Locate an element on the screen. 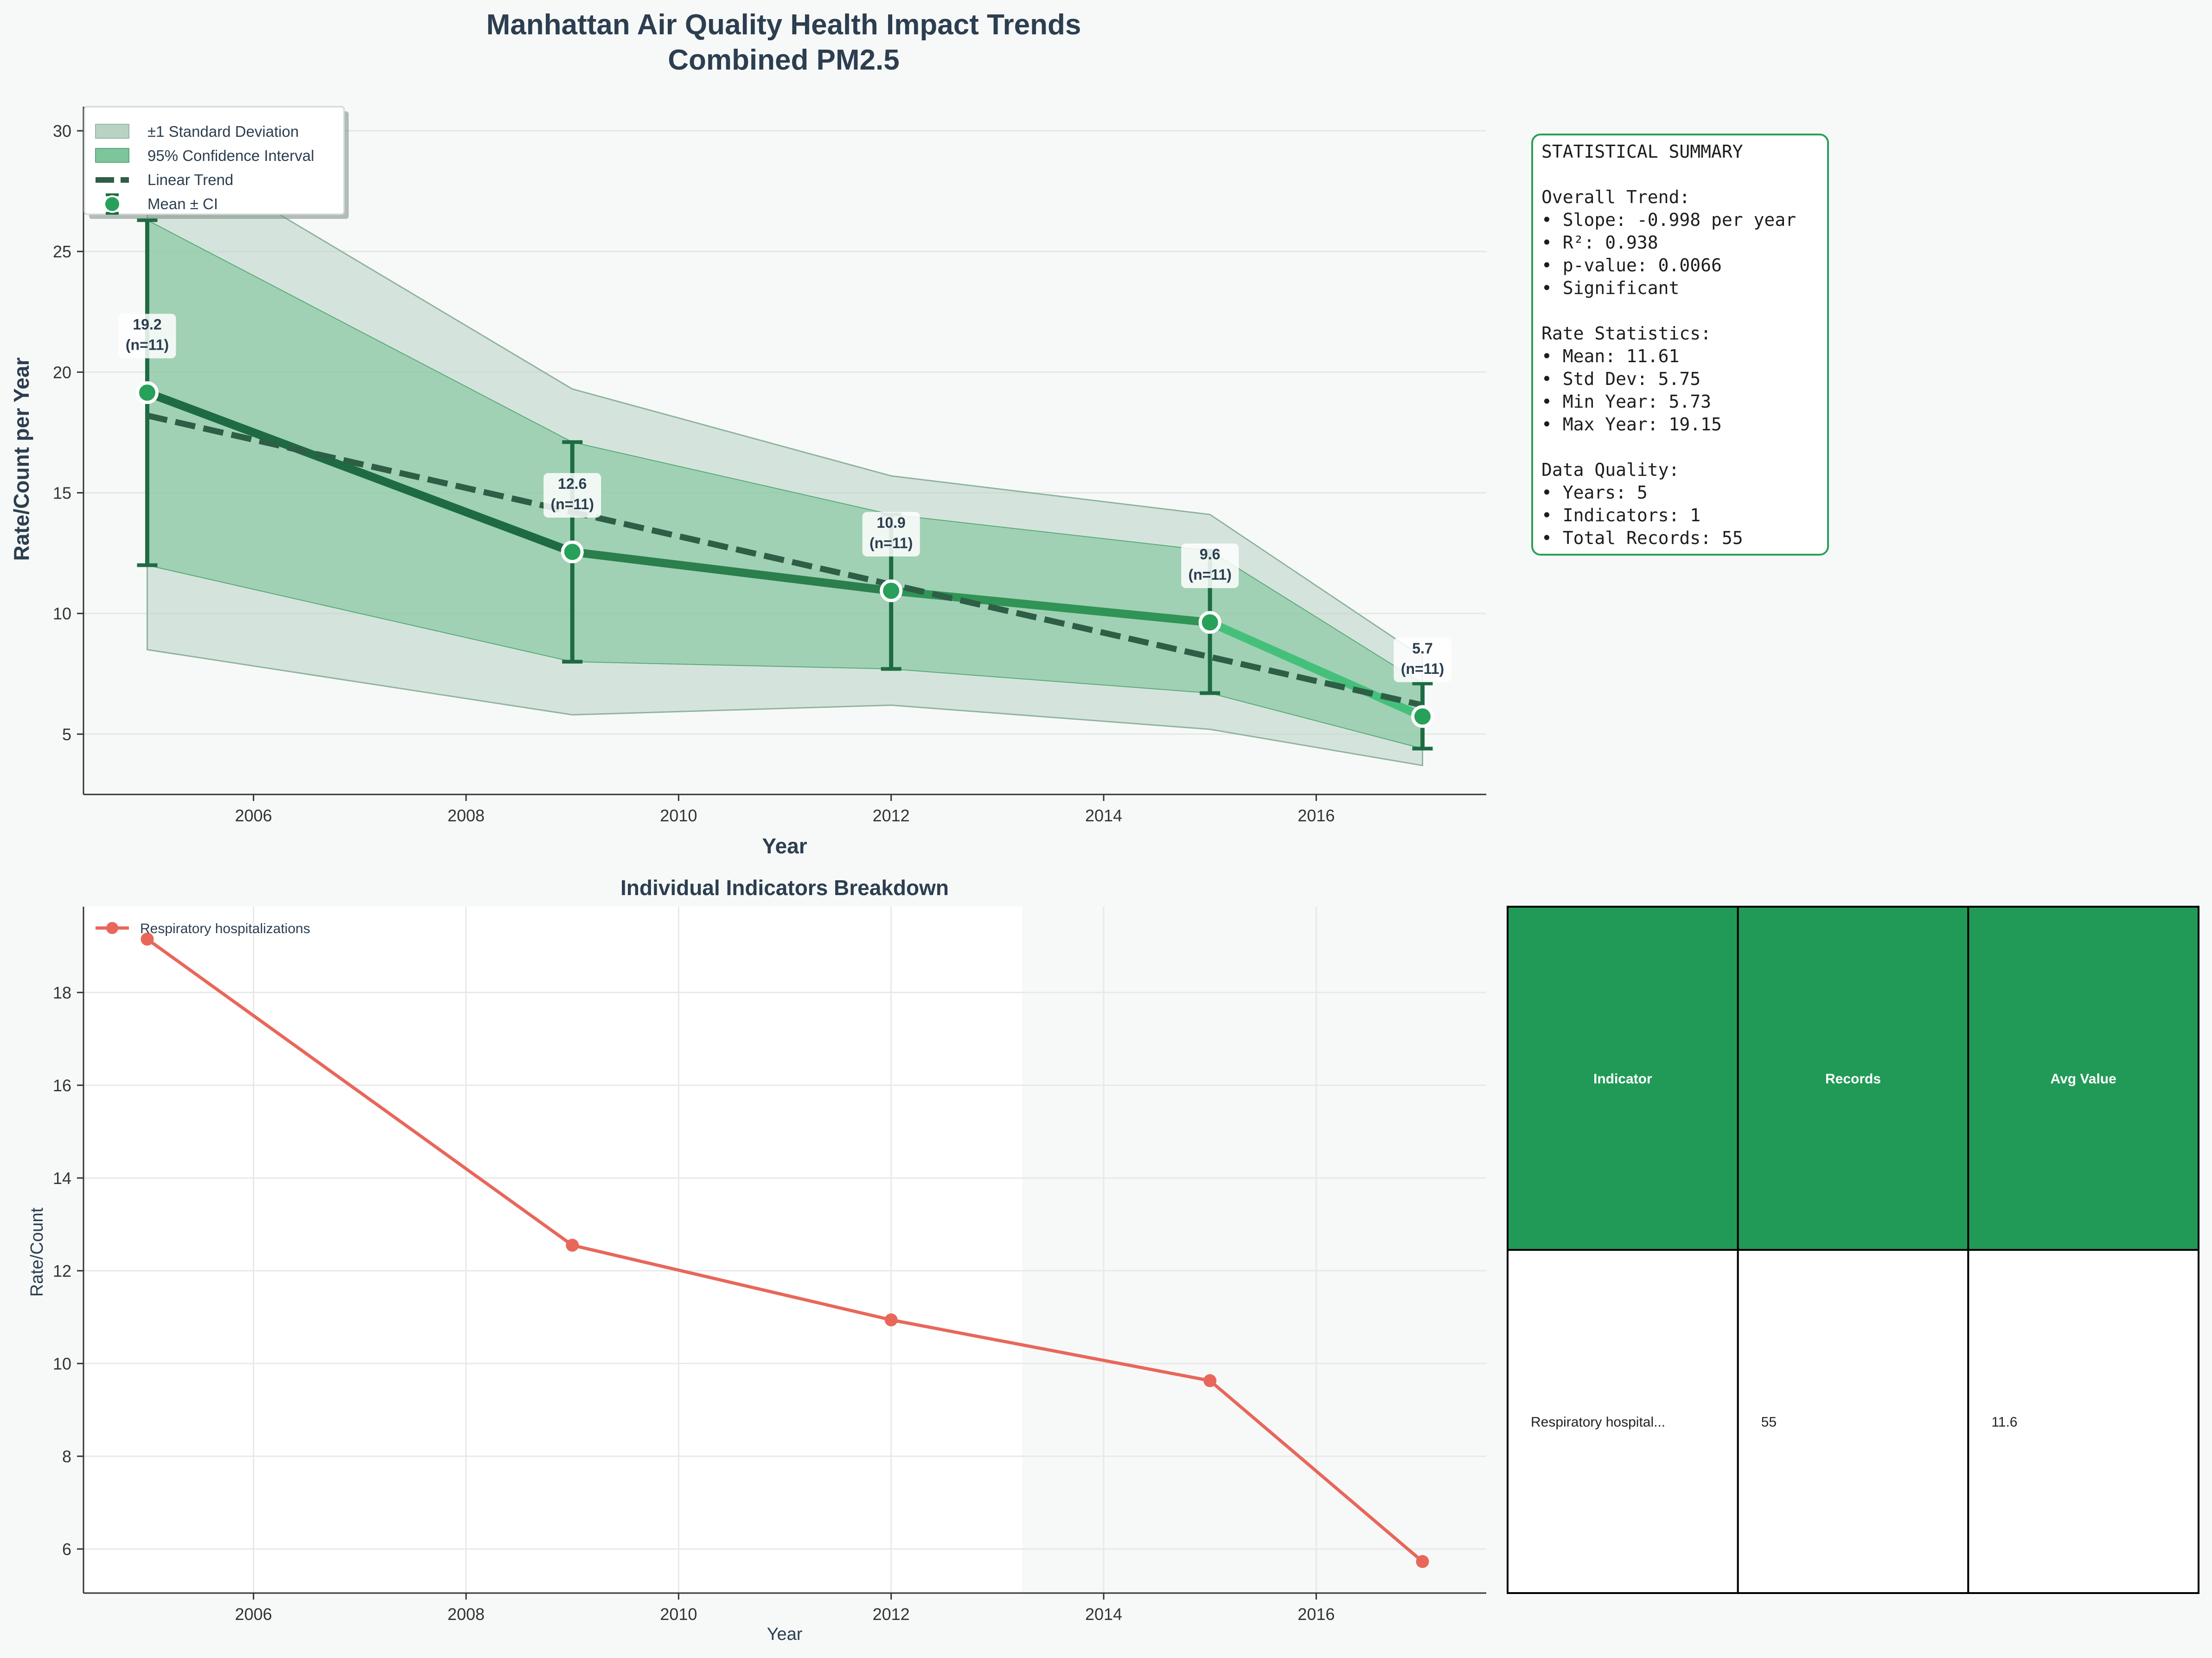 This screenshot has height=1658, width=2212. point-value-label: 12.6 is located at coordinates (572, 484).